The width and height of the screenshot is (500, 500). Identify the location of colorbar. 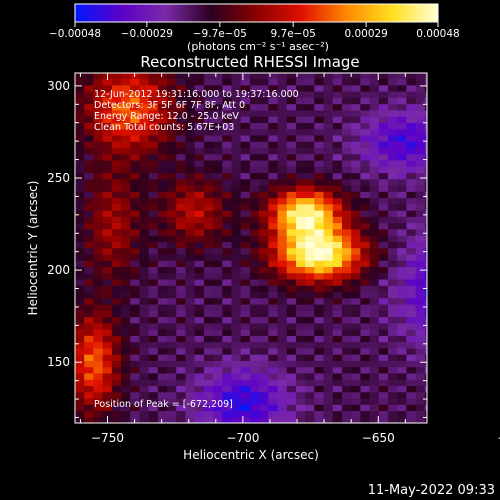
(256, 13).